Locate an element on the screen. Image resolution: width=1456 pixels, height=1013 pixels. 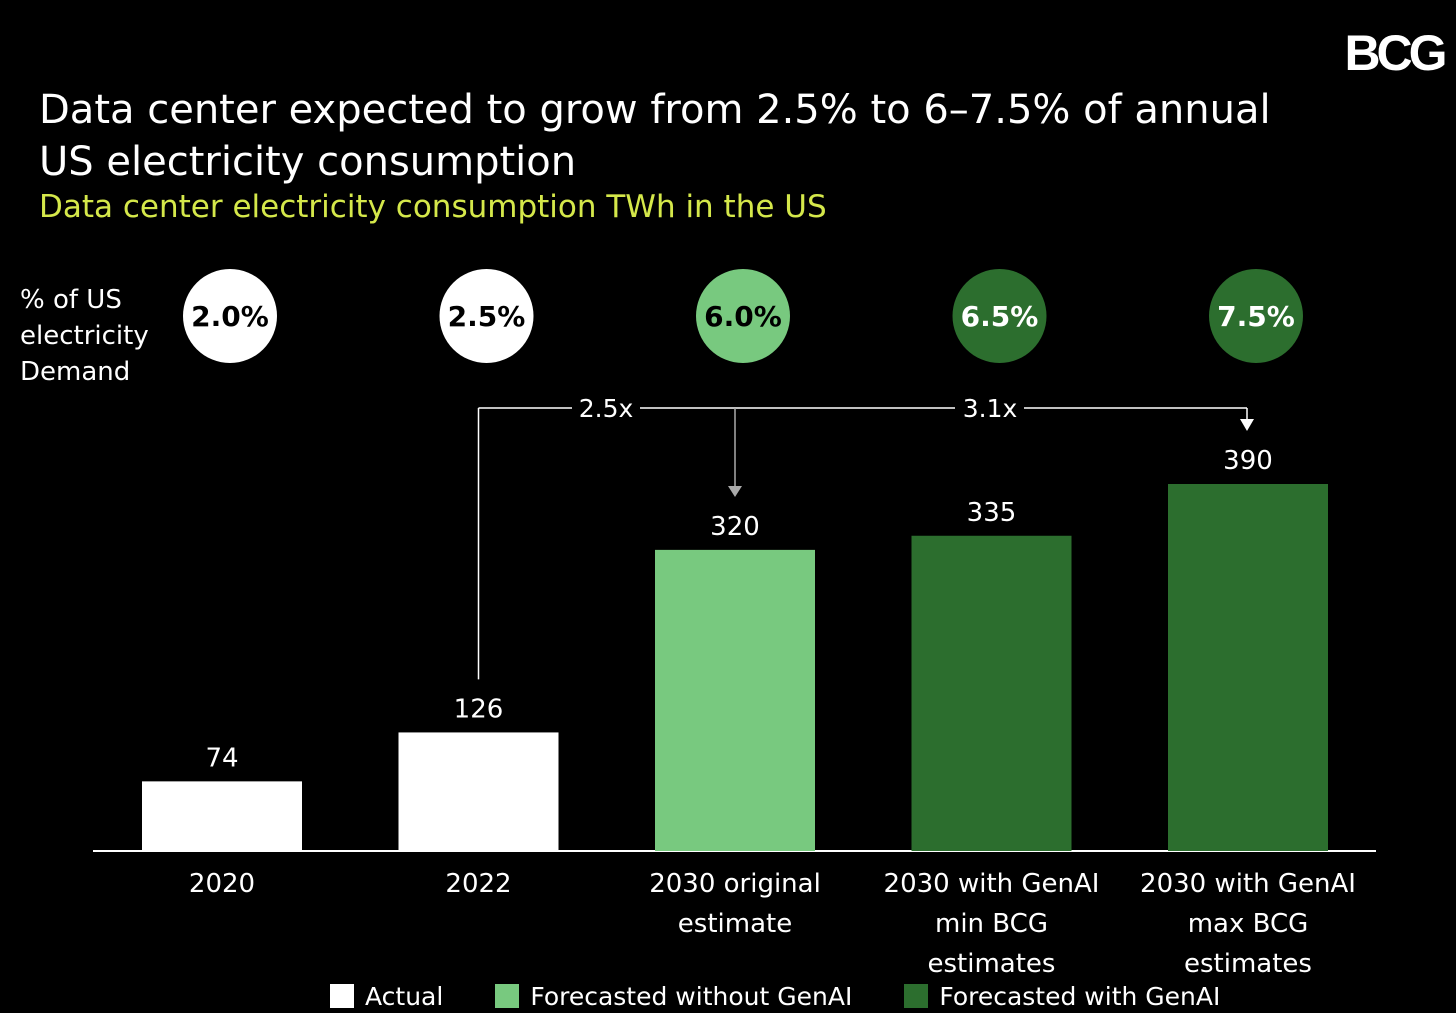
percent-label-2: 6.0% is located at coordinates (743, 316).